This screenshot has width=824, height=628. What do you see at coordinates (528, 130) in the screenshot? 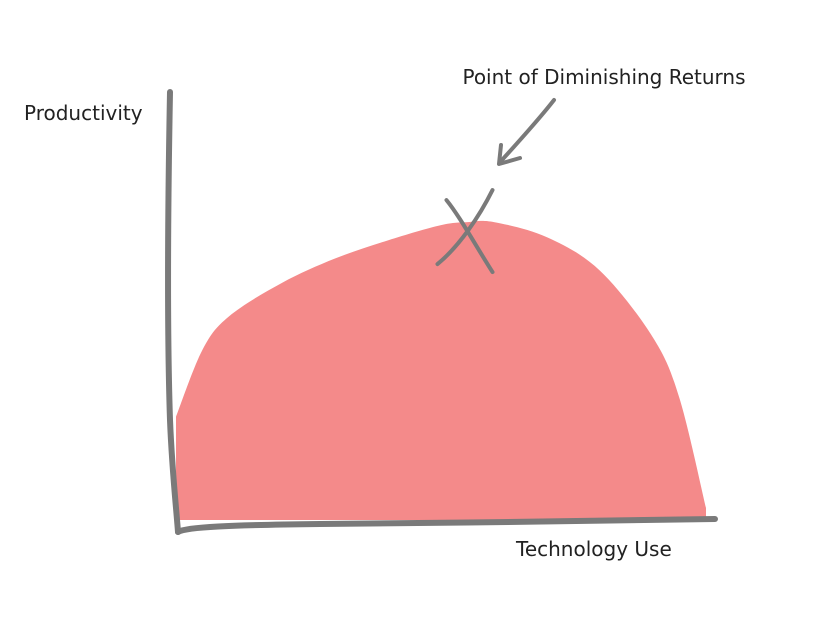
I see `annotation-arrow-shaft` at bounding box center [528, 130].